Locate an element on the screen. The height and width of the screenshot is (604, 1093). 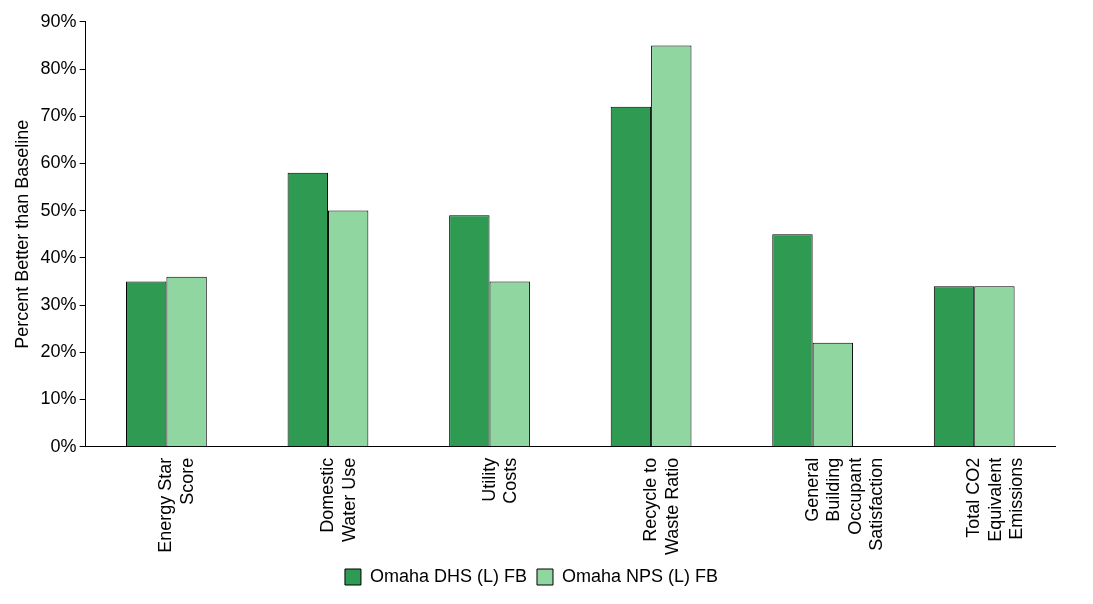
y-tick-label: 70% is located at coordinates (58, 115).